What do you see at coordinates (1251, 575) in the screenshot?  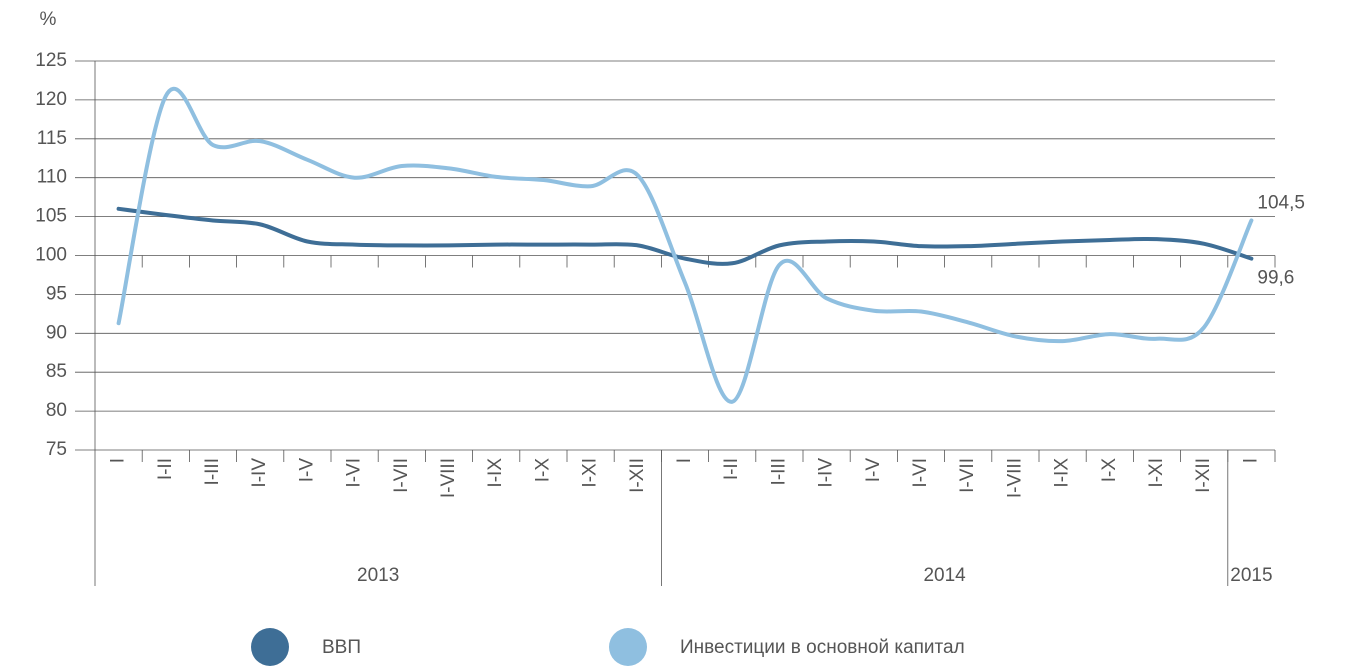 I see `group-label: 2015` at bounding box center [1251, 575].